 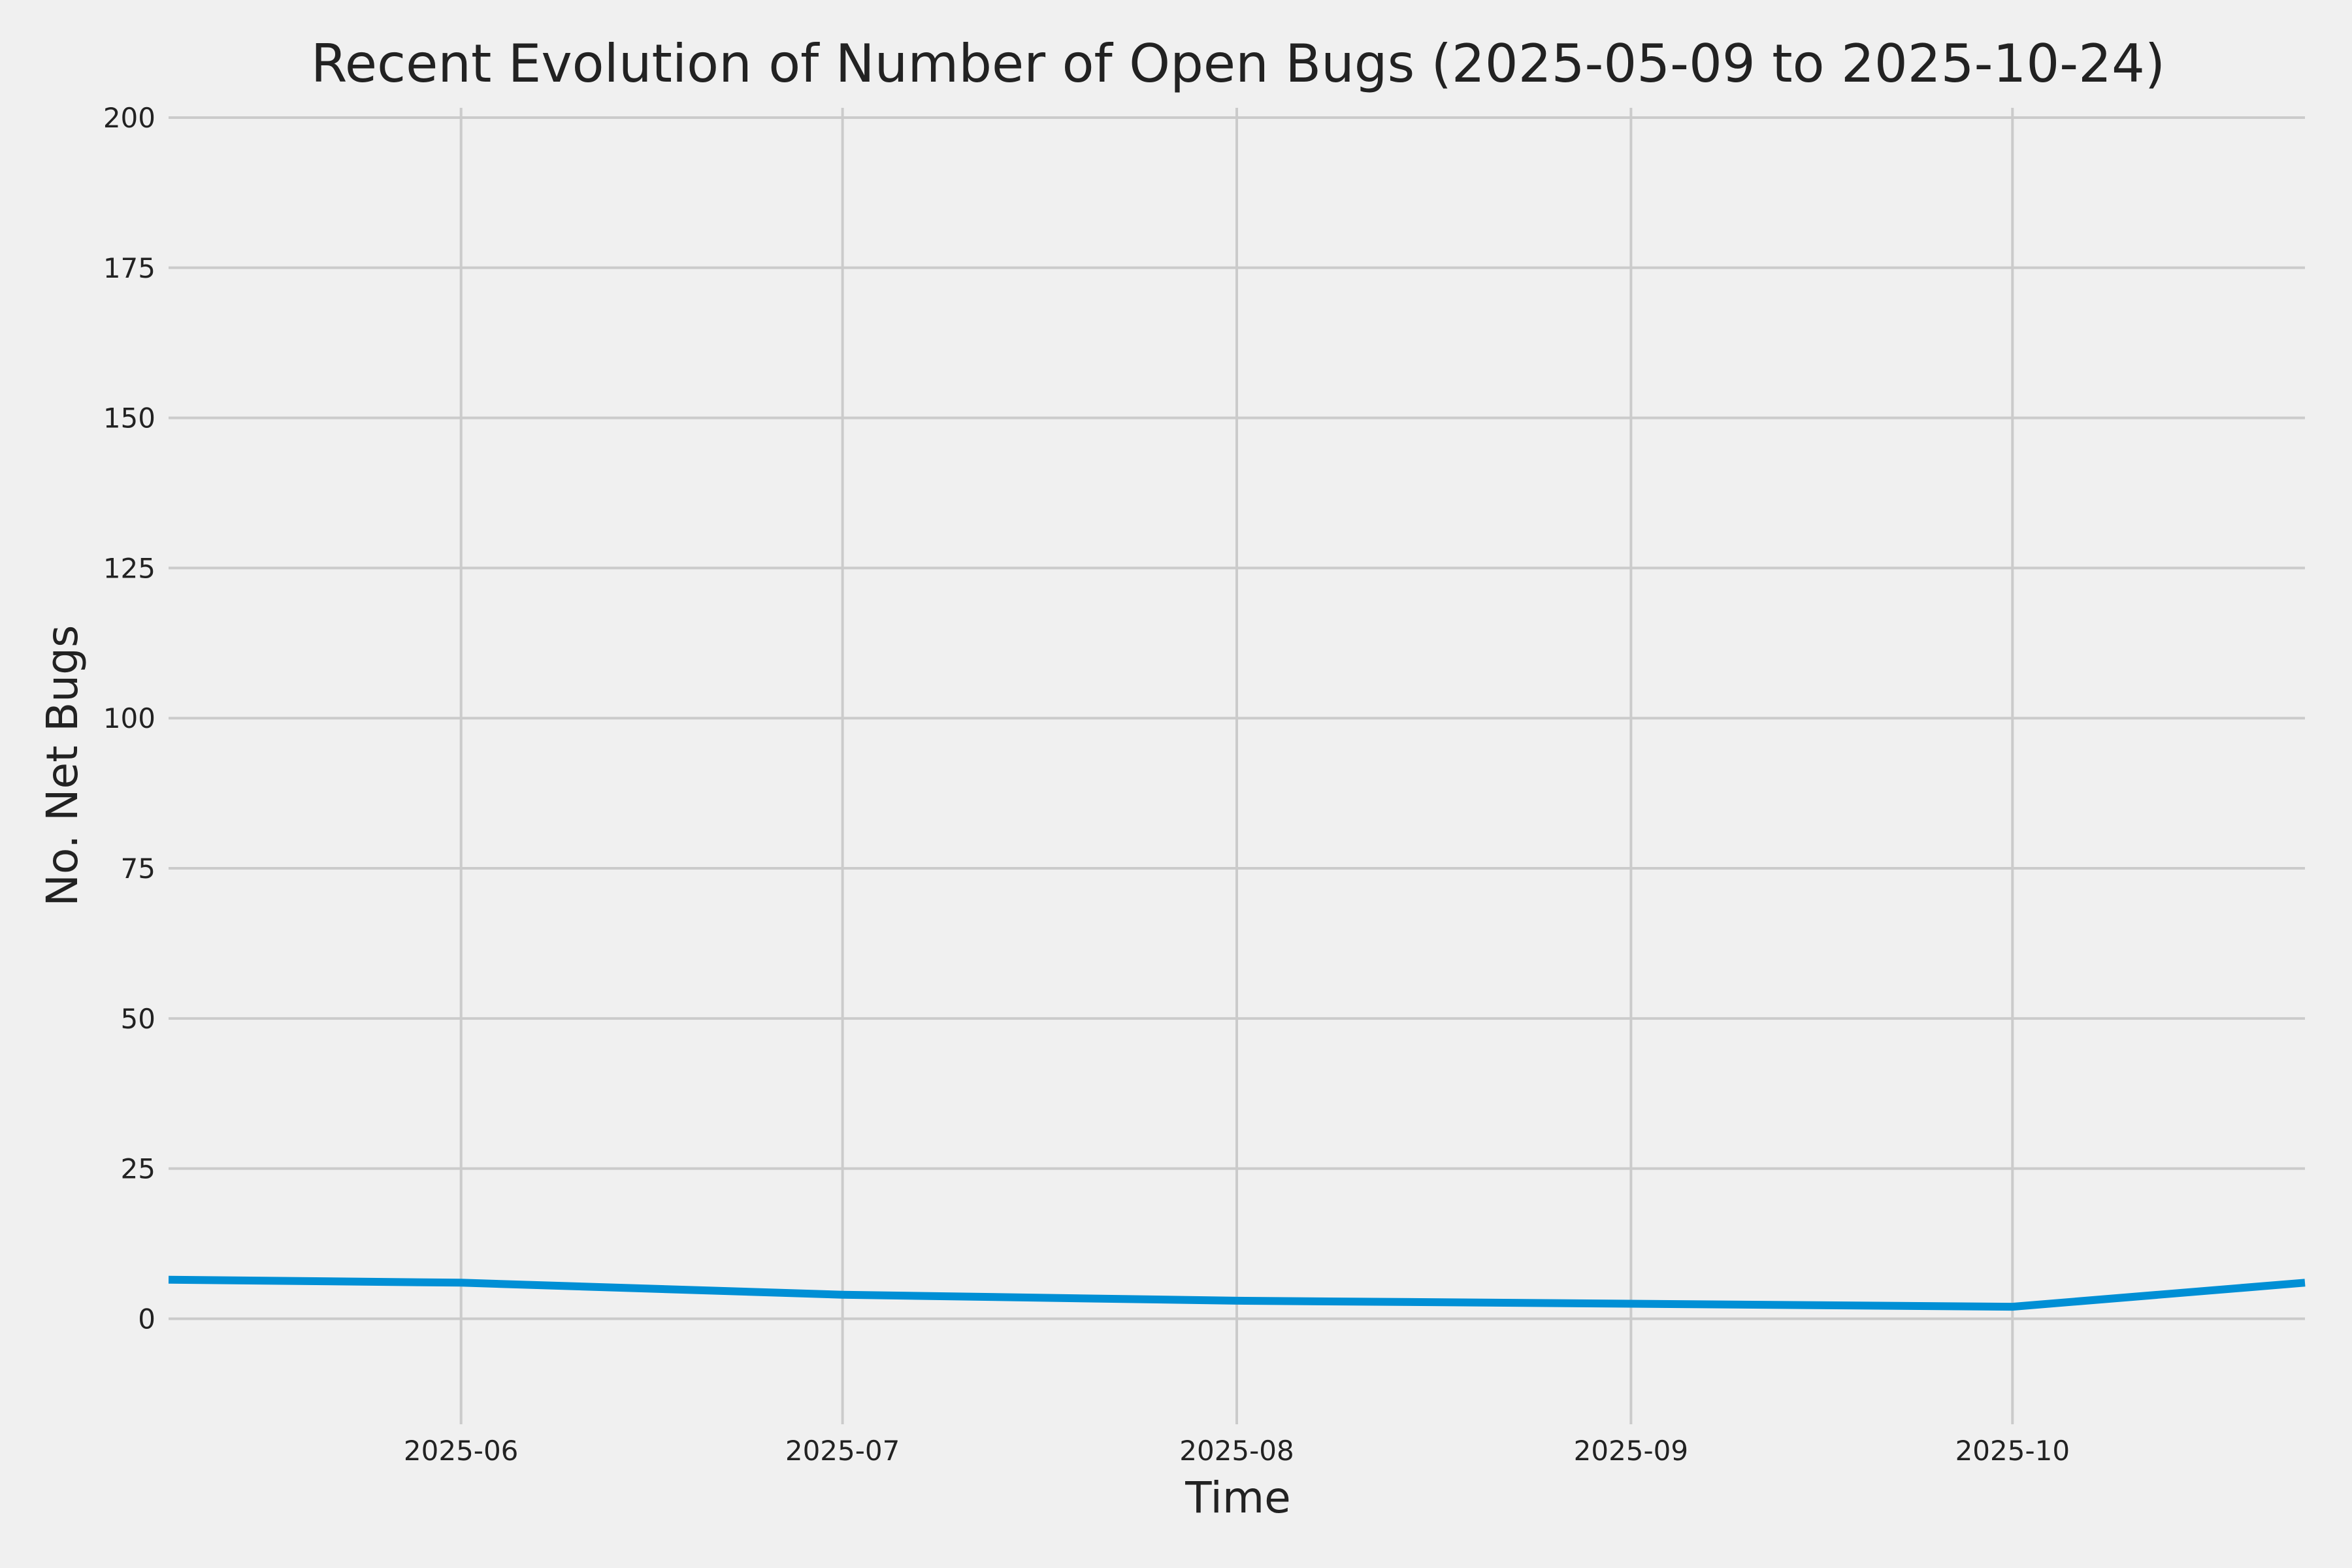 What do you see at coordinates (1236, 1451) in the screenshot?
I see `x-tick-label: 2025-08` at bounding box center [1236, 1451].